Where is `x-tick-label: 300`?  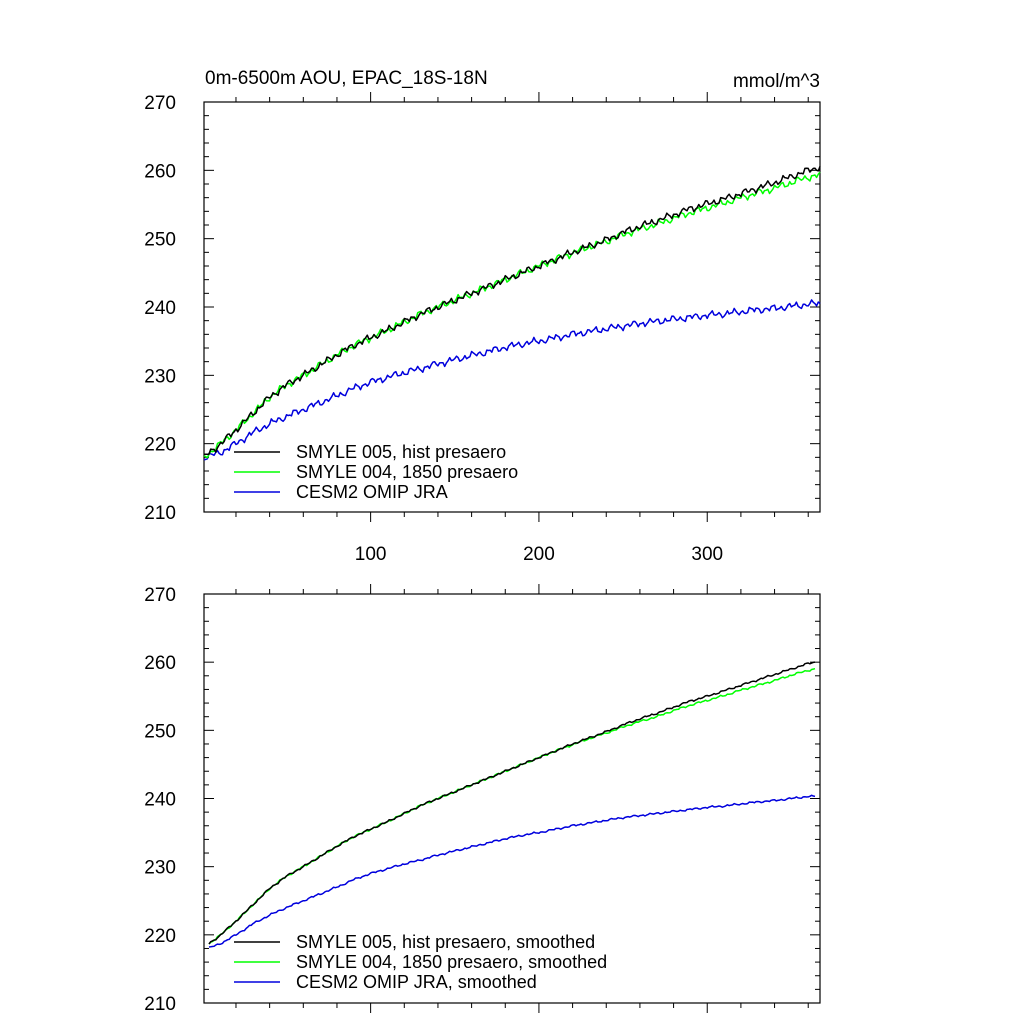 x-tick-label: 300 is located at coordinates (707, 554).